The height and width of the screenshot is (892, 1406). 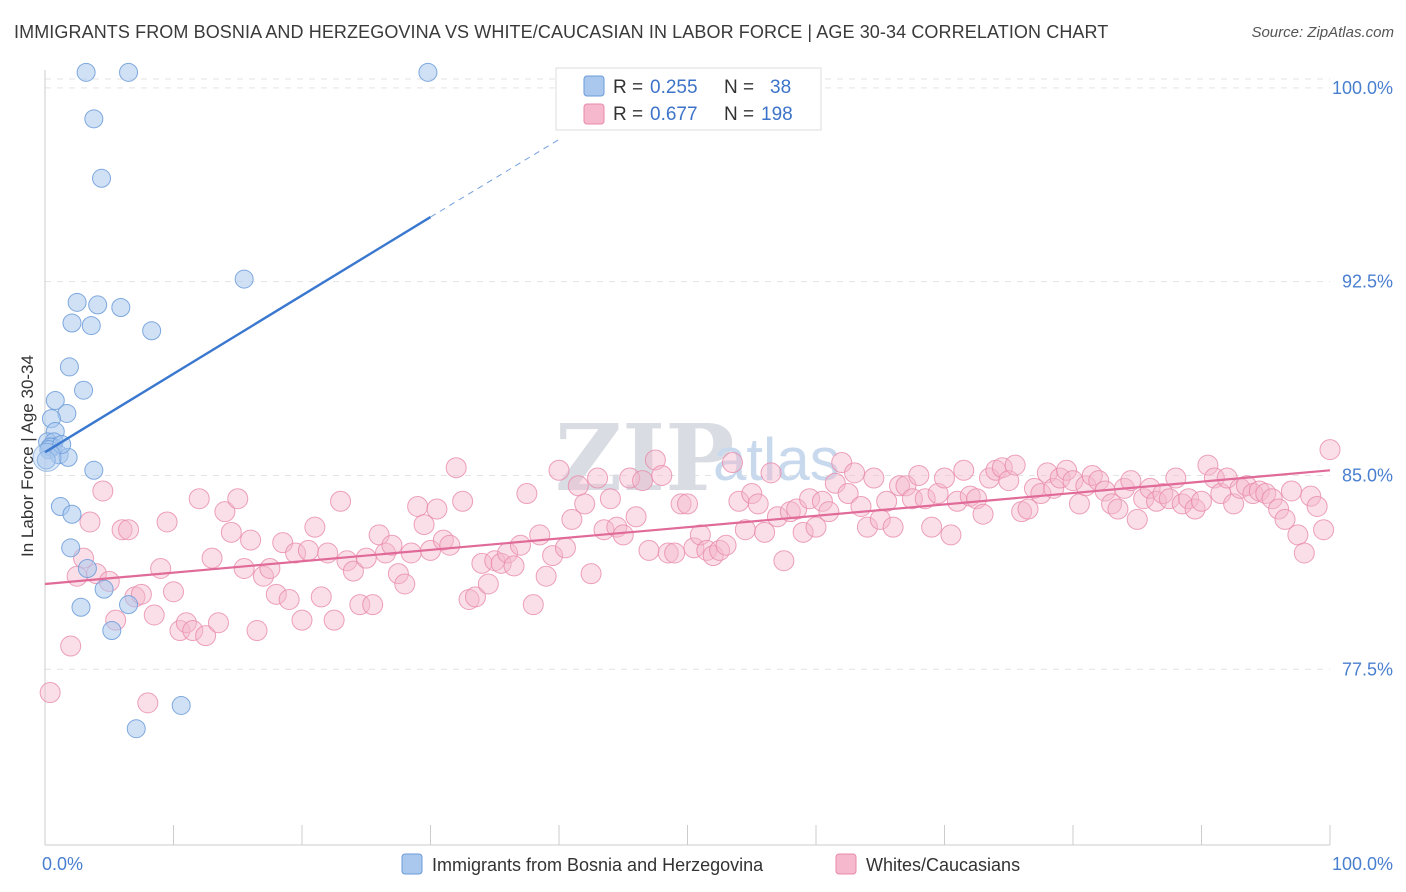 What do you see at coordinates (1322, 32) in the screenshot?
I see `chart-source: Source: ZipAtlas.com` at bounding box center [1322, 32].